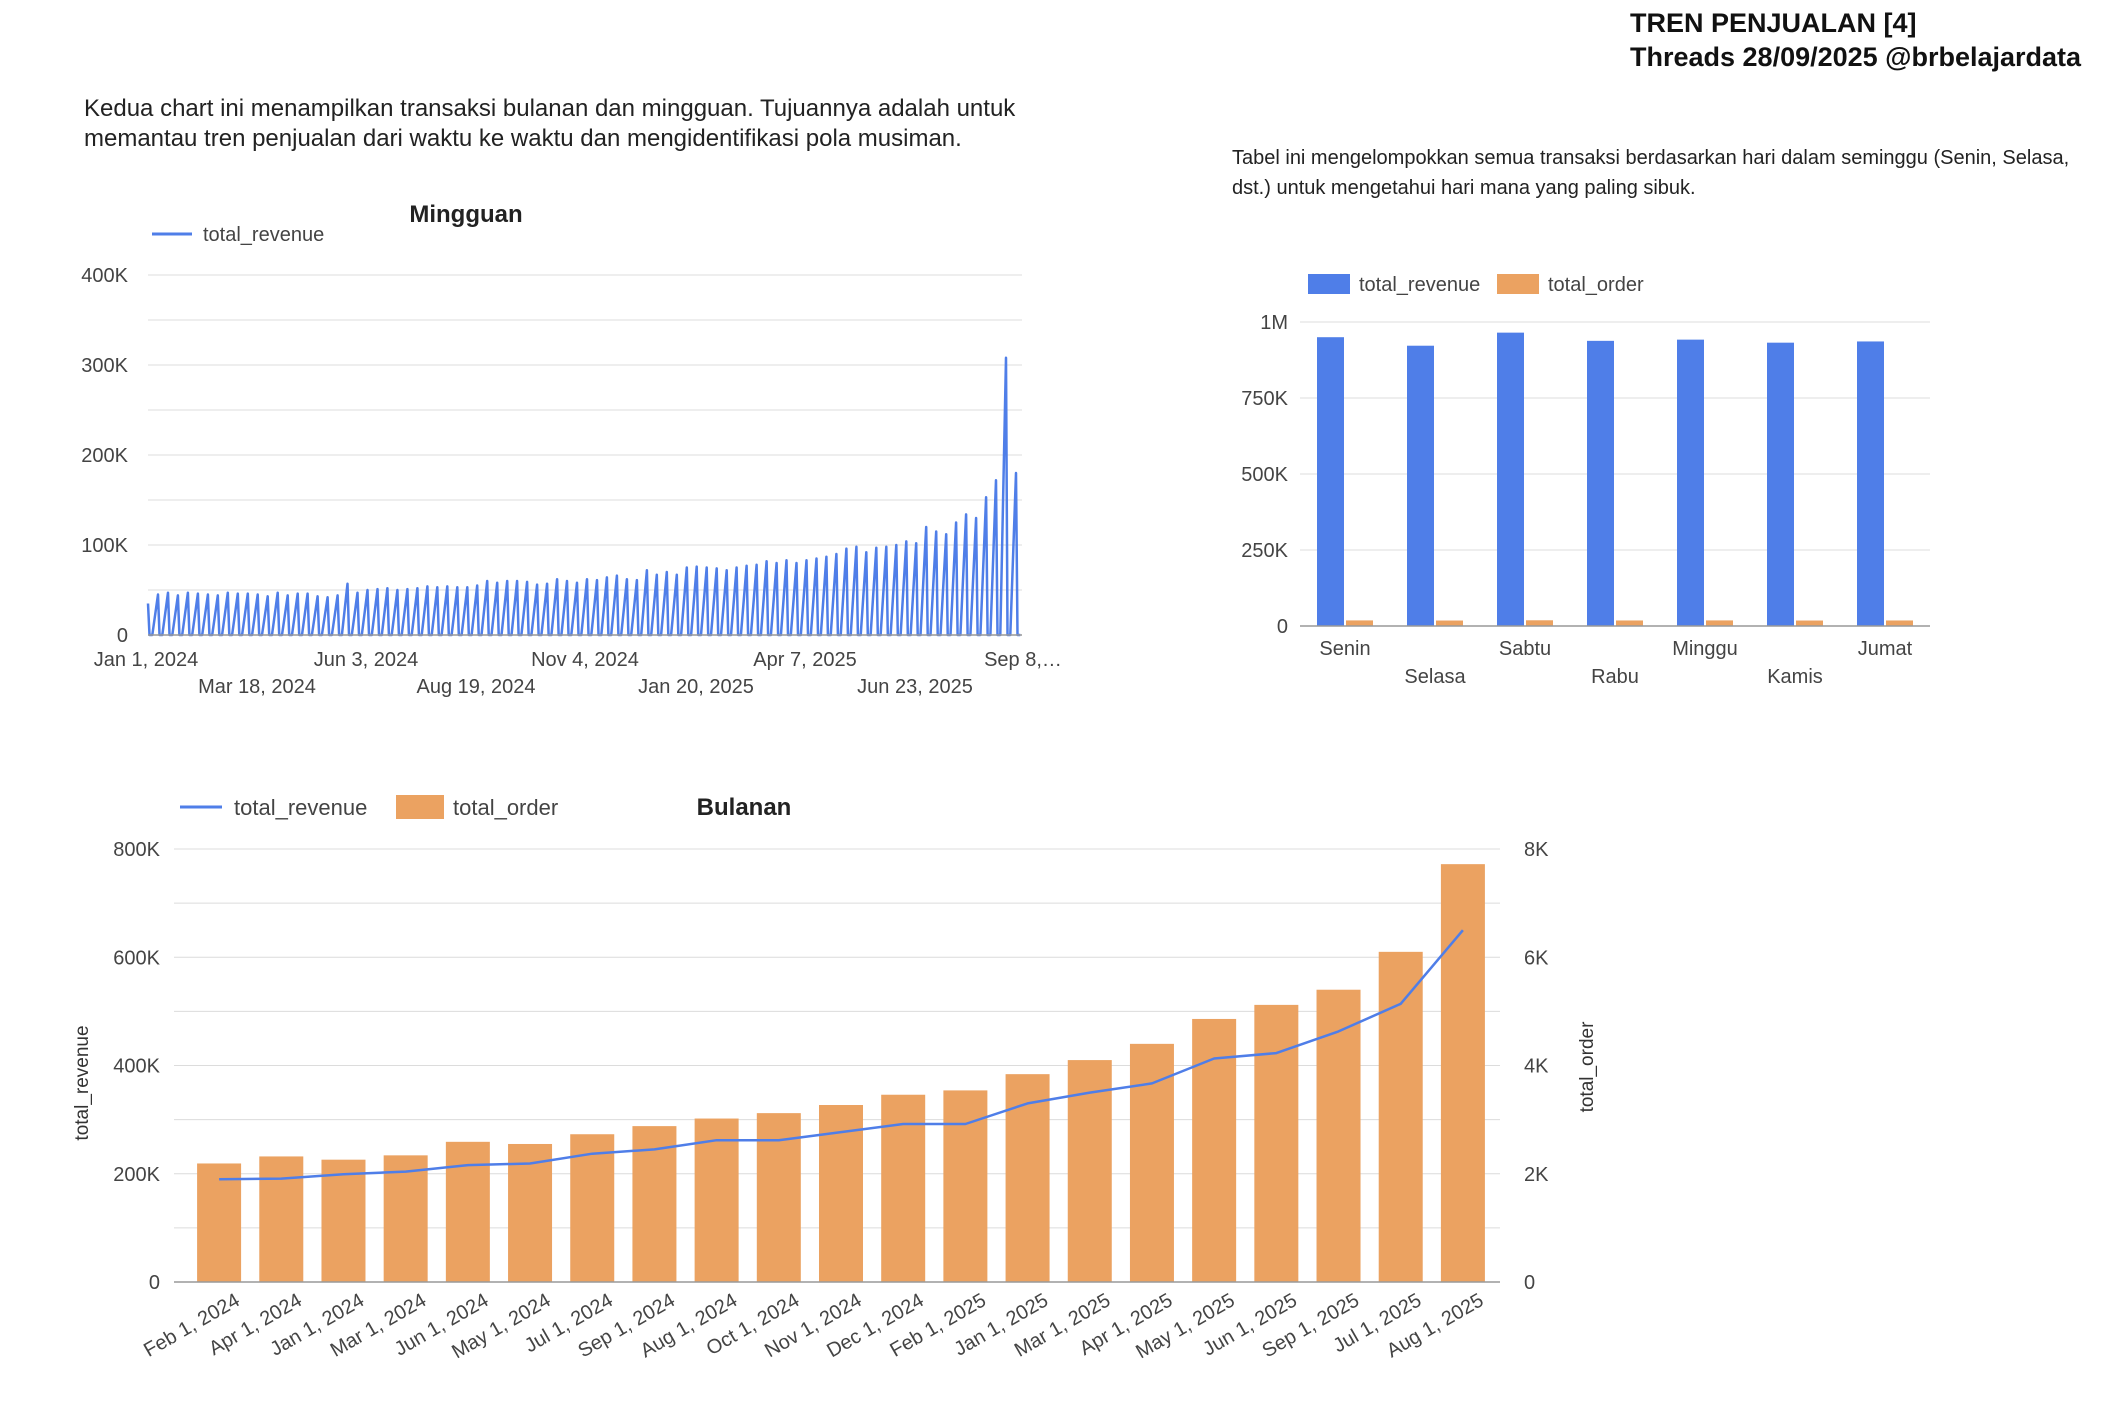  I want to click on monthly-y2-axis-title: total_order, so click(1587, 1067).